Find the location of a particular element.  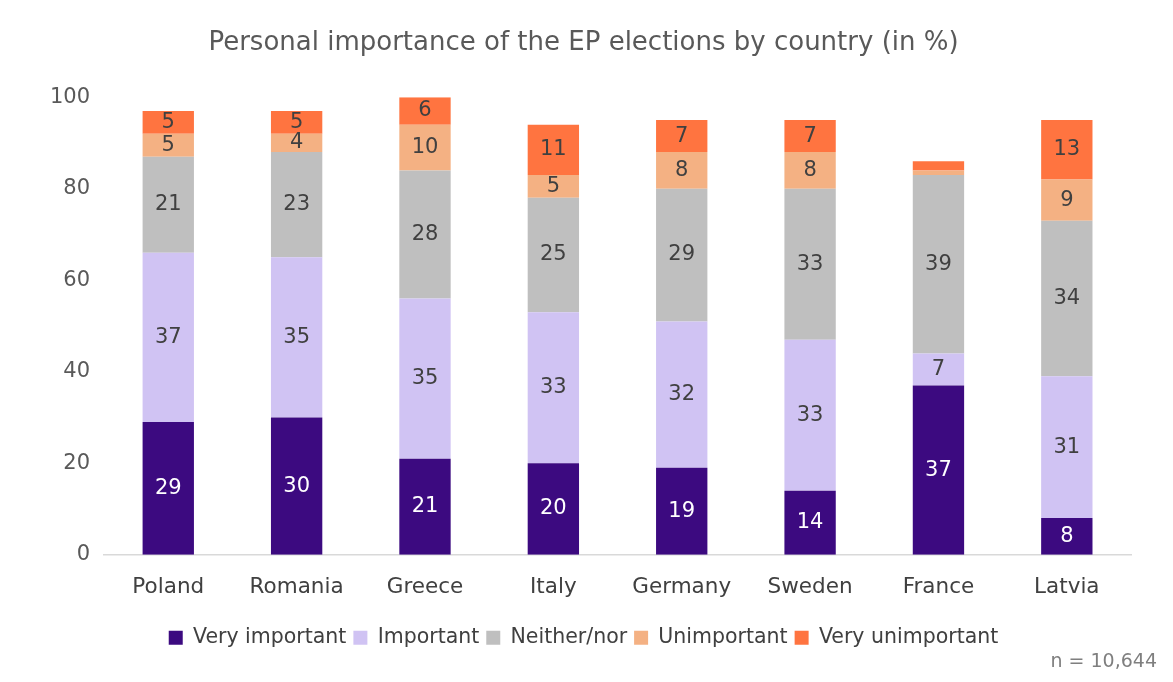

x-tick-label: Sweden is located at coordinates (810, 586).